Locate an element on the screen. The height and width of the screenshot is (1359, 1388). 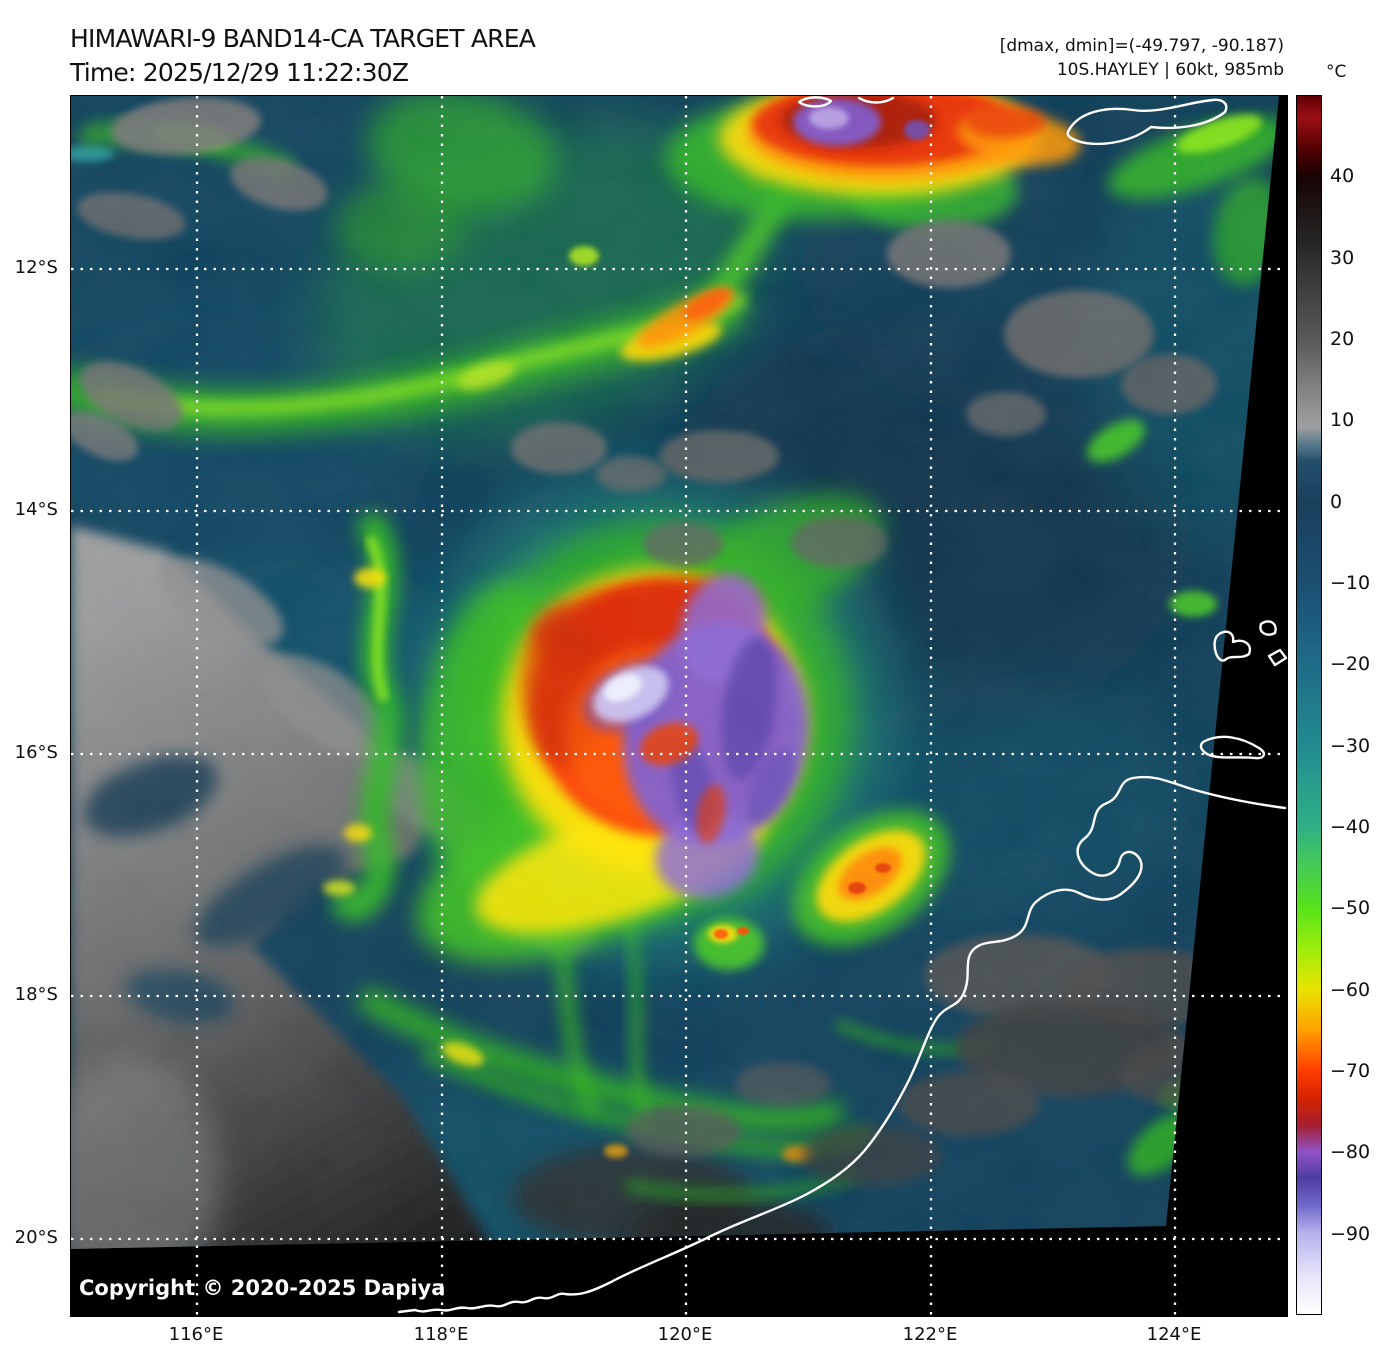
colorbar-tick-label: −20 is located at coordinates (1350, 664).